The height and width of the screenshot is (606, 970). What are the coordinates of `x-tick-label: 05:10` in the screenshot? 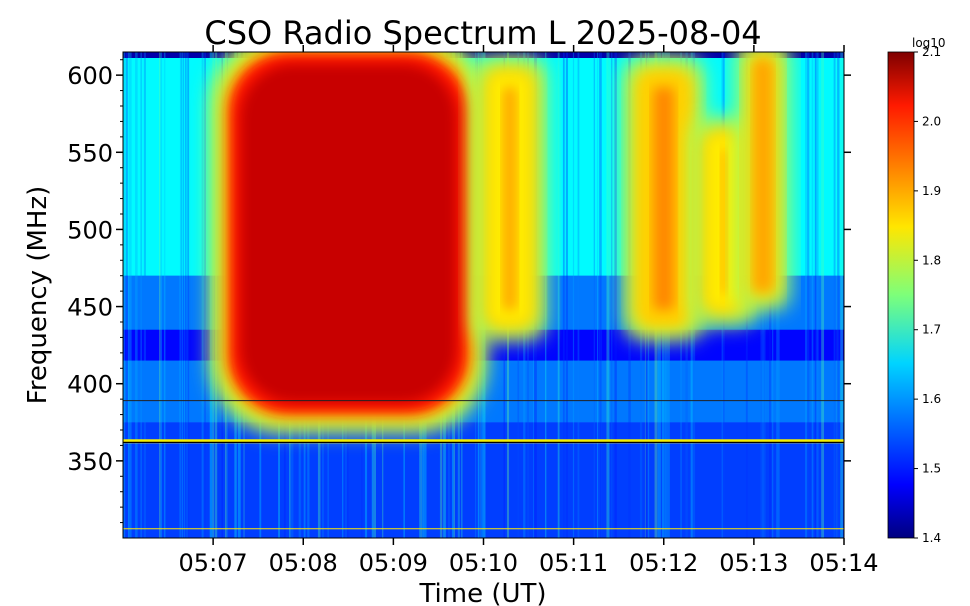 It's located at (483, 563).